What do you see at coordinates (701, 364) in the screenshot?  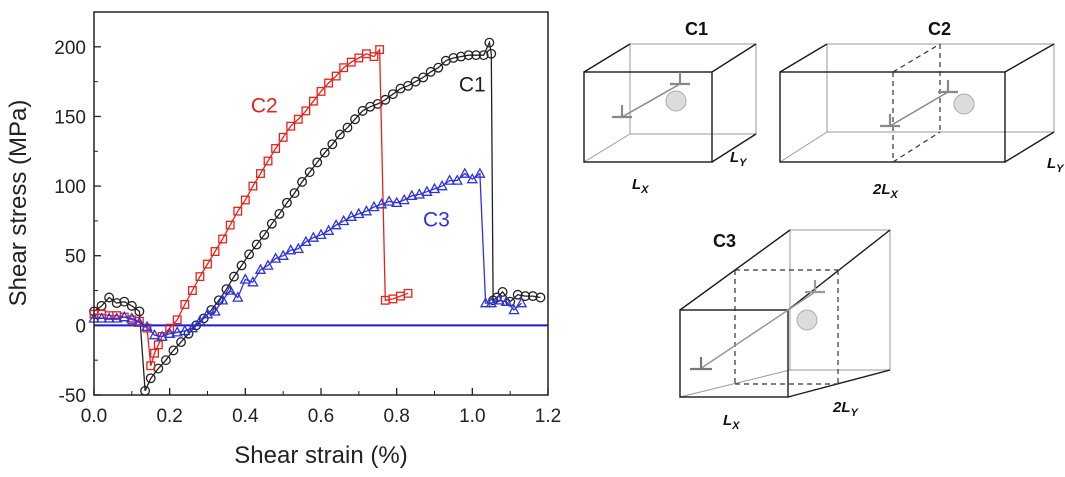 I see `c3-dislocation-symbol-left` at bounding box center [701, 364].